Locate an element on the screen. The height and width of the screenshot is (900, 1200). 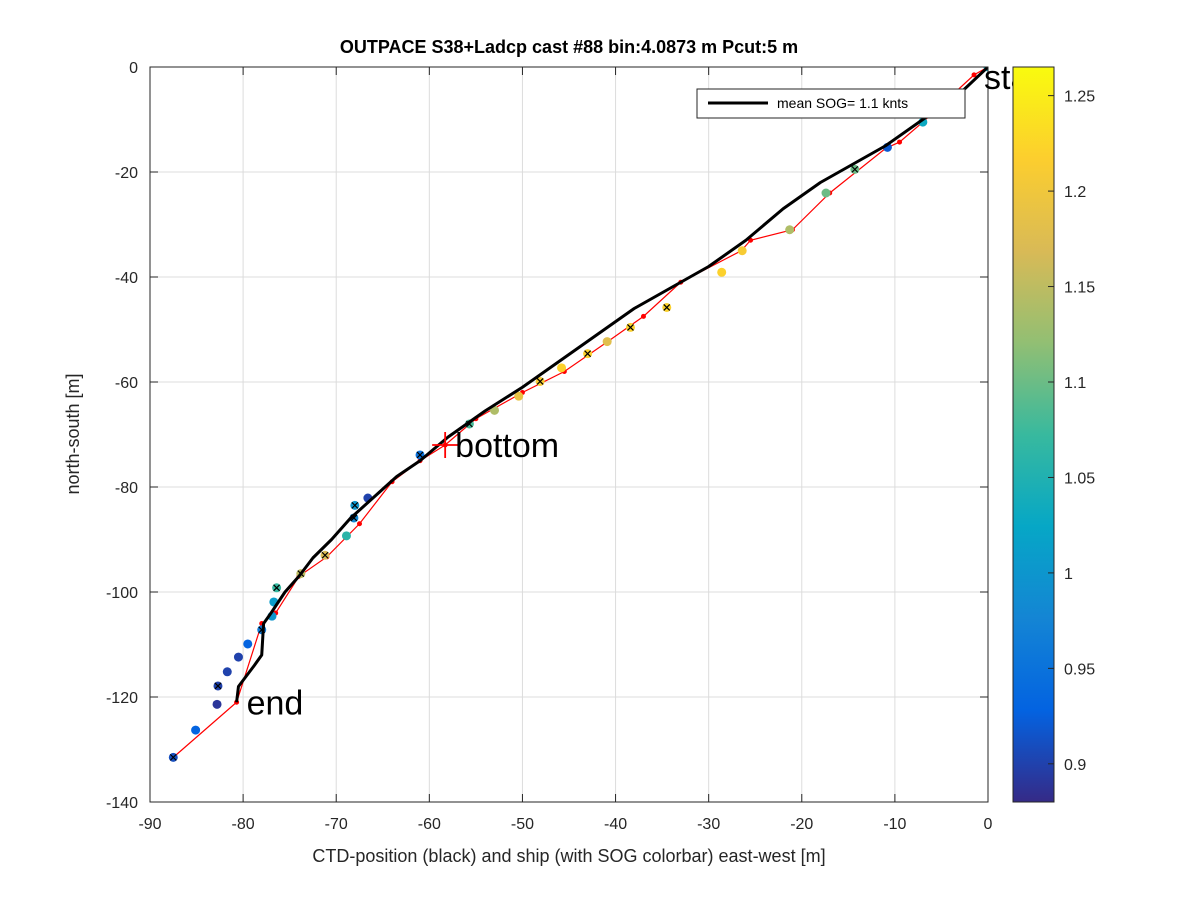
annotation-bottom: bottom is located at coordinates (507, 446).